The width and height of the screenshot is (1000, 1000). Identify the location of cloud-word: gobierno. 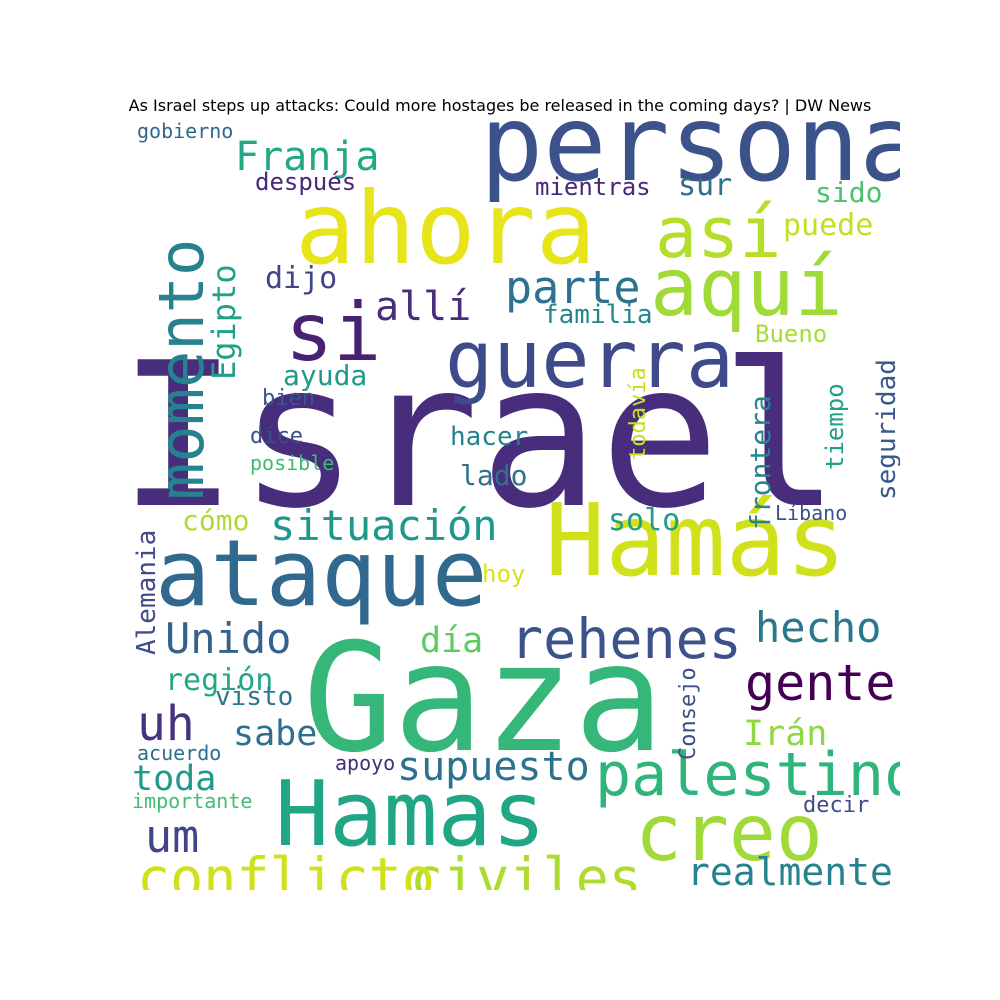
(185, 131).